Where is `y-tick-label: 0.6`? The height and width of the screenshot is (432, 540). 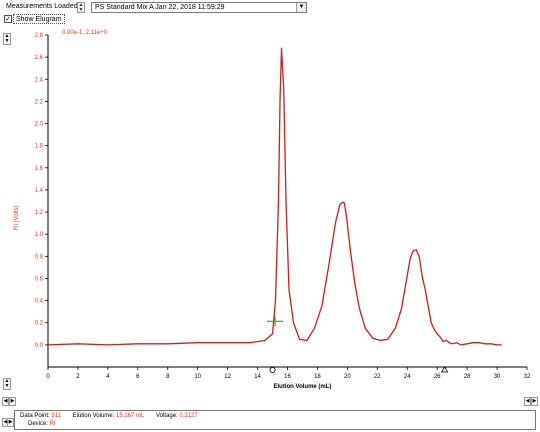
y-tick-label: 0.6 is located at coordinates (39, 279).